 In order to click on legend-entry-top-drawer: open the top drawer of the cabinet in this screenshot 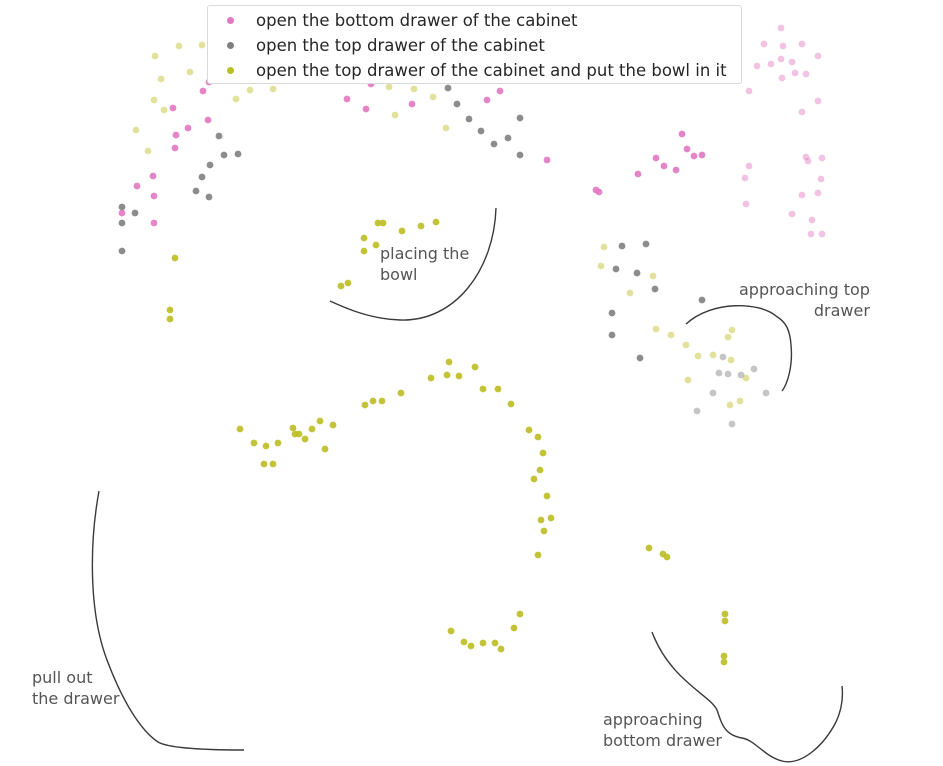, I will do `click(376, 45)`.